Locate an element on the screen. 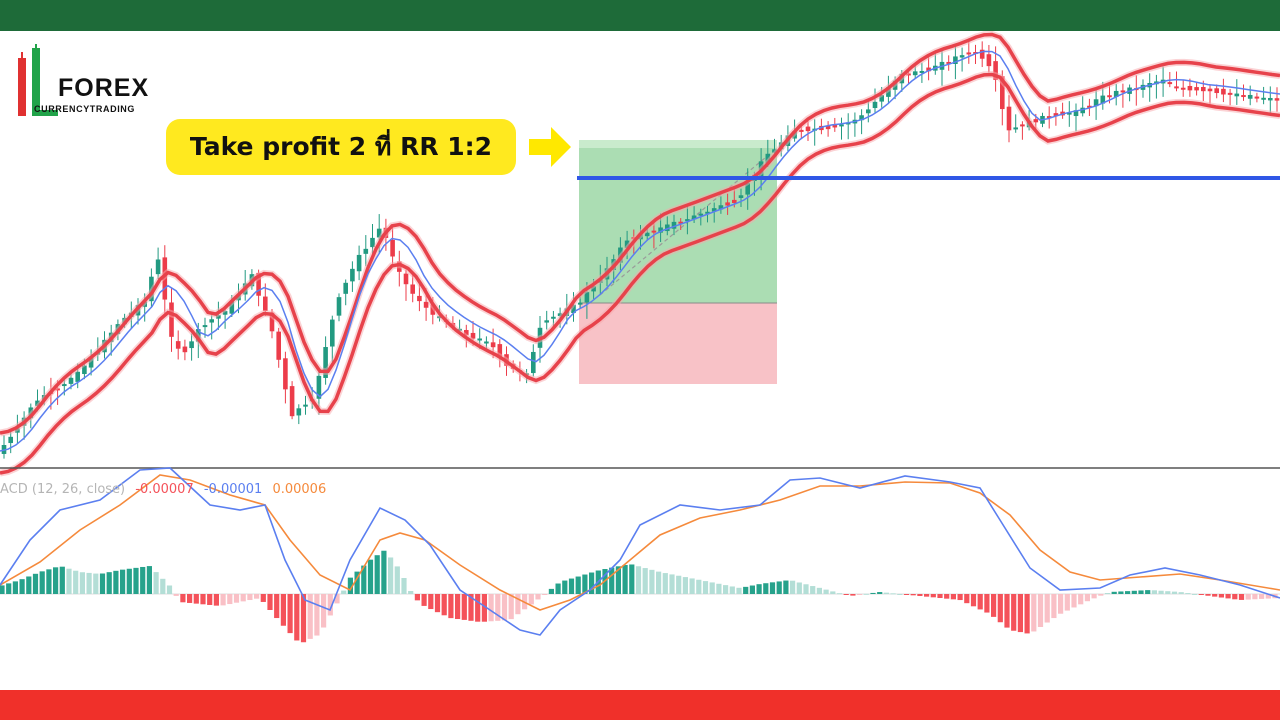 The height and width of the screenshot is (720, 1280). macd-legend-macd: -0.00001 is located at coordinates (233, 489).